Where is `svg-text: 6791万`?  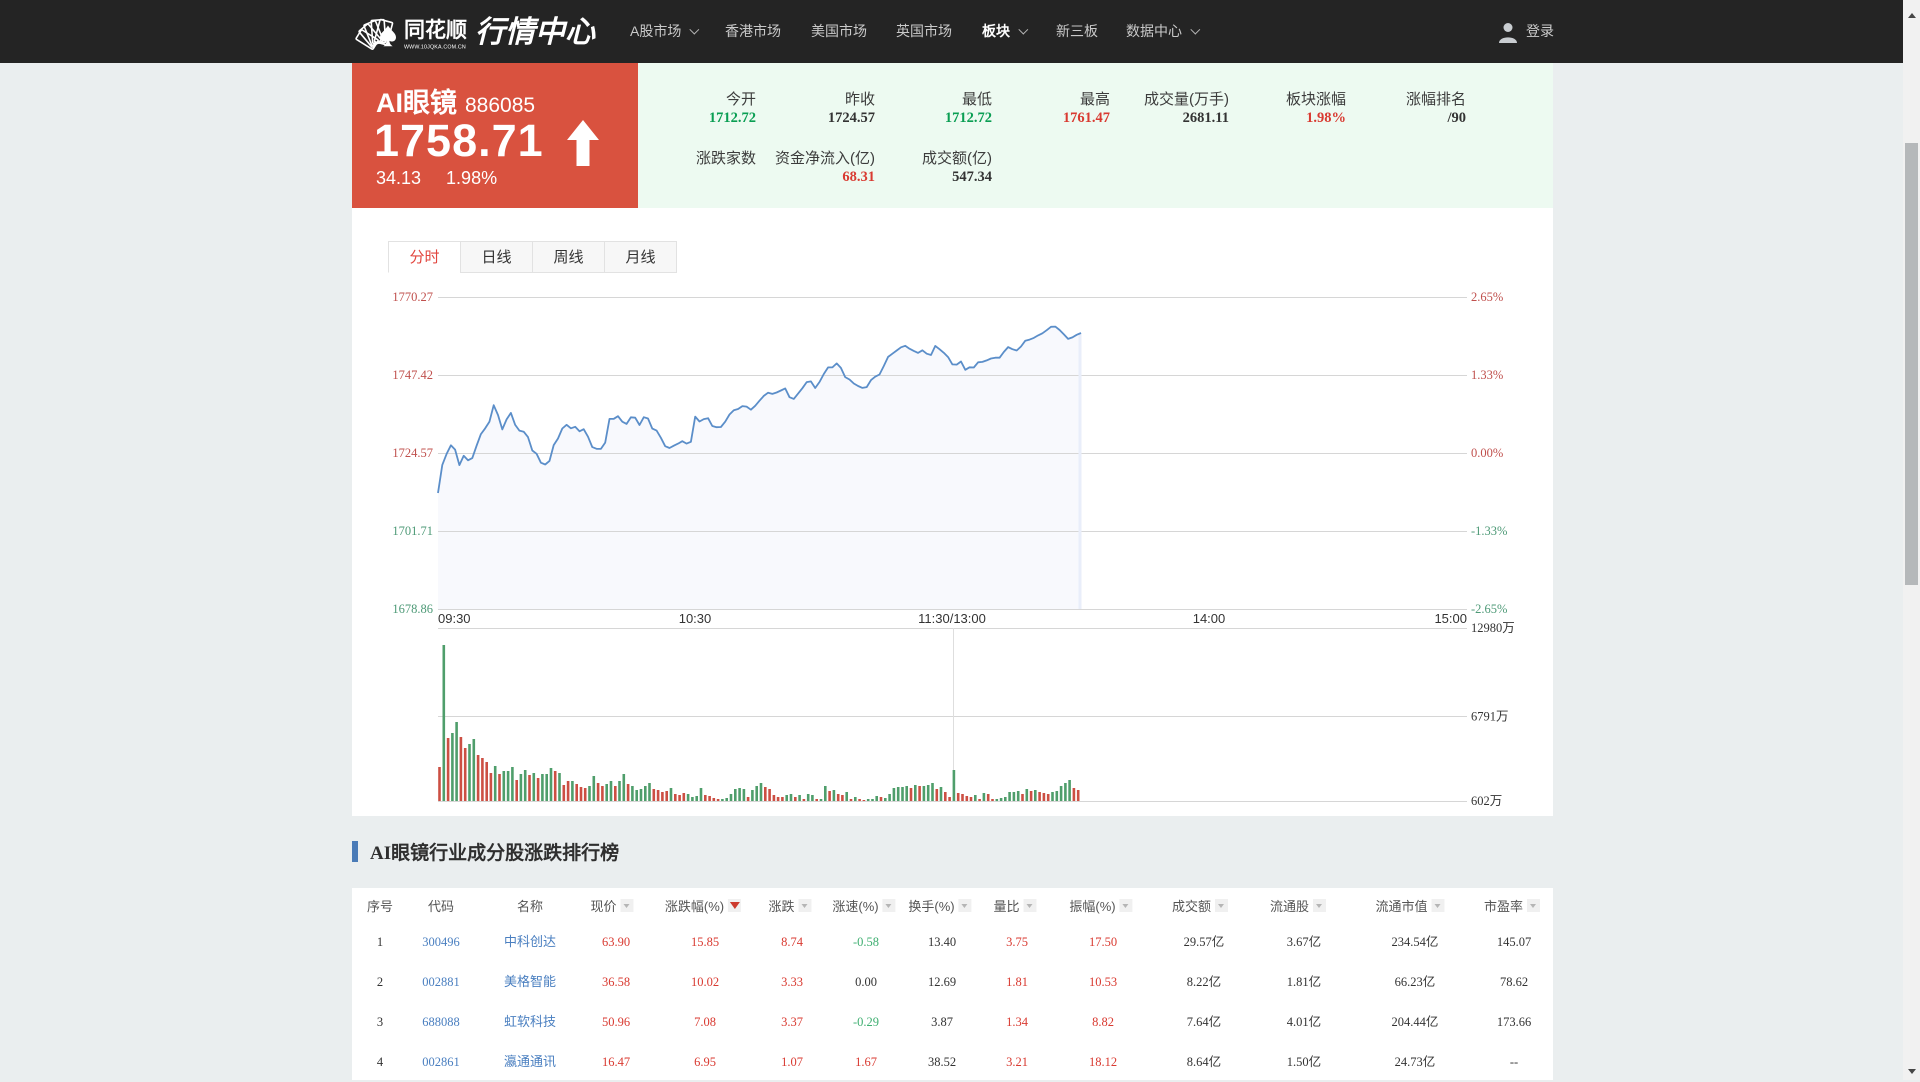
svg-text: 6791万 is located at coordinates (1490, 717).